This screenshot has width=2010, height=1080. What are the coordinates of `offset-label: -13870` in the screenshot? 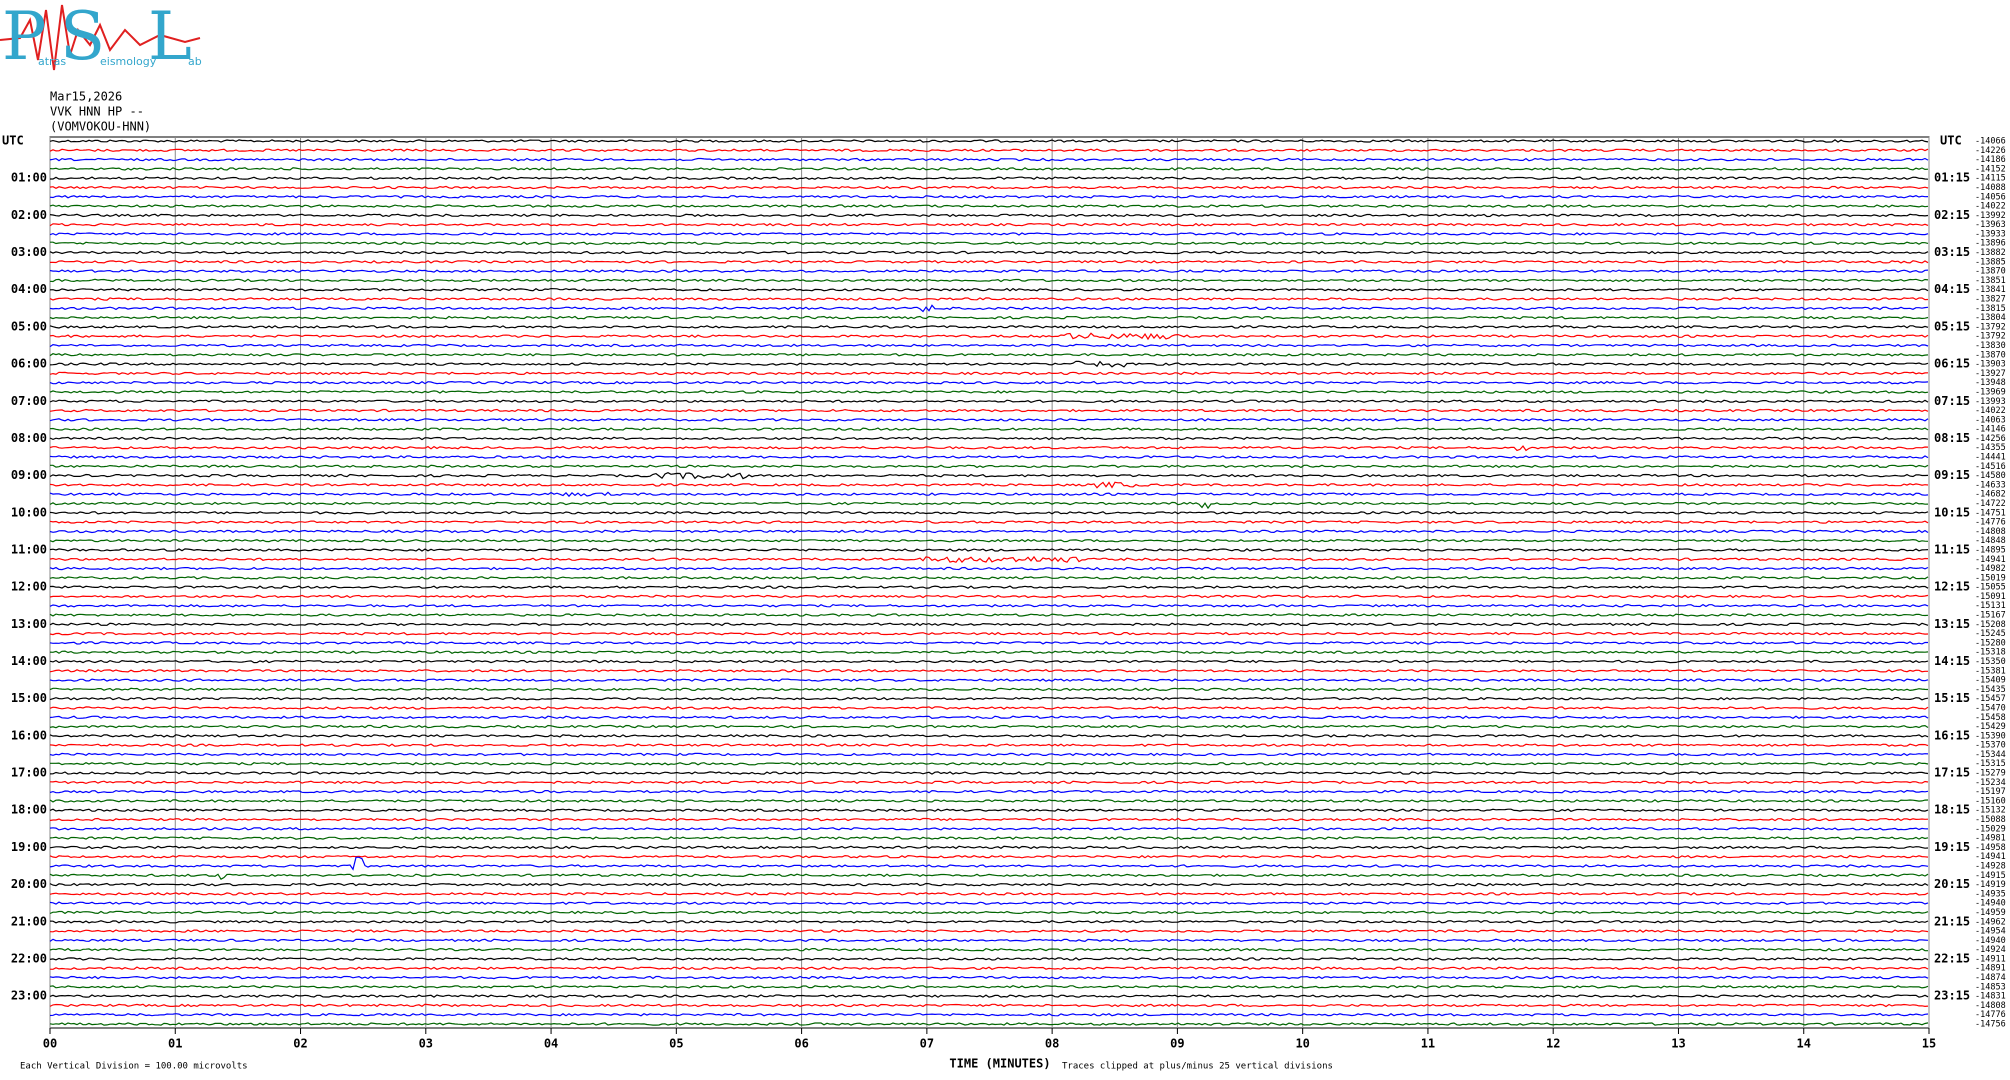 It's located at (1990, 355).